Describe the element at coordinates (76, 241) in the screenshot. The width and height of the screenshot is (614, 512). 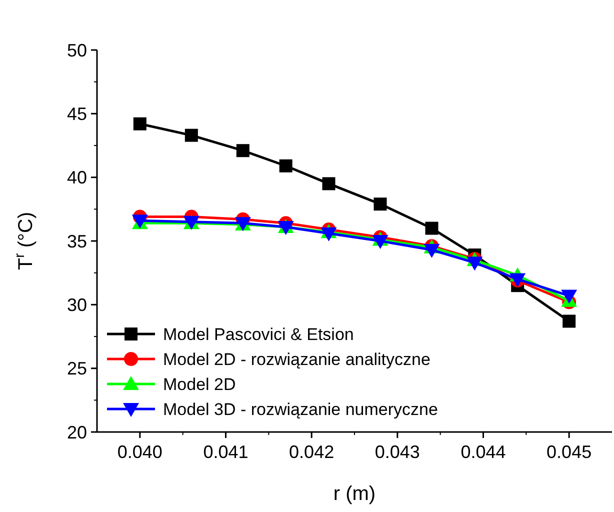
I see `y-tick-label: 35` at that location.